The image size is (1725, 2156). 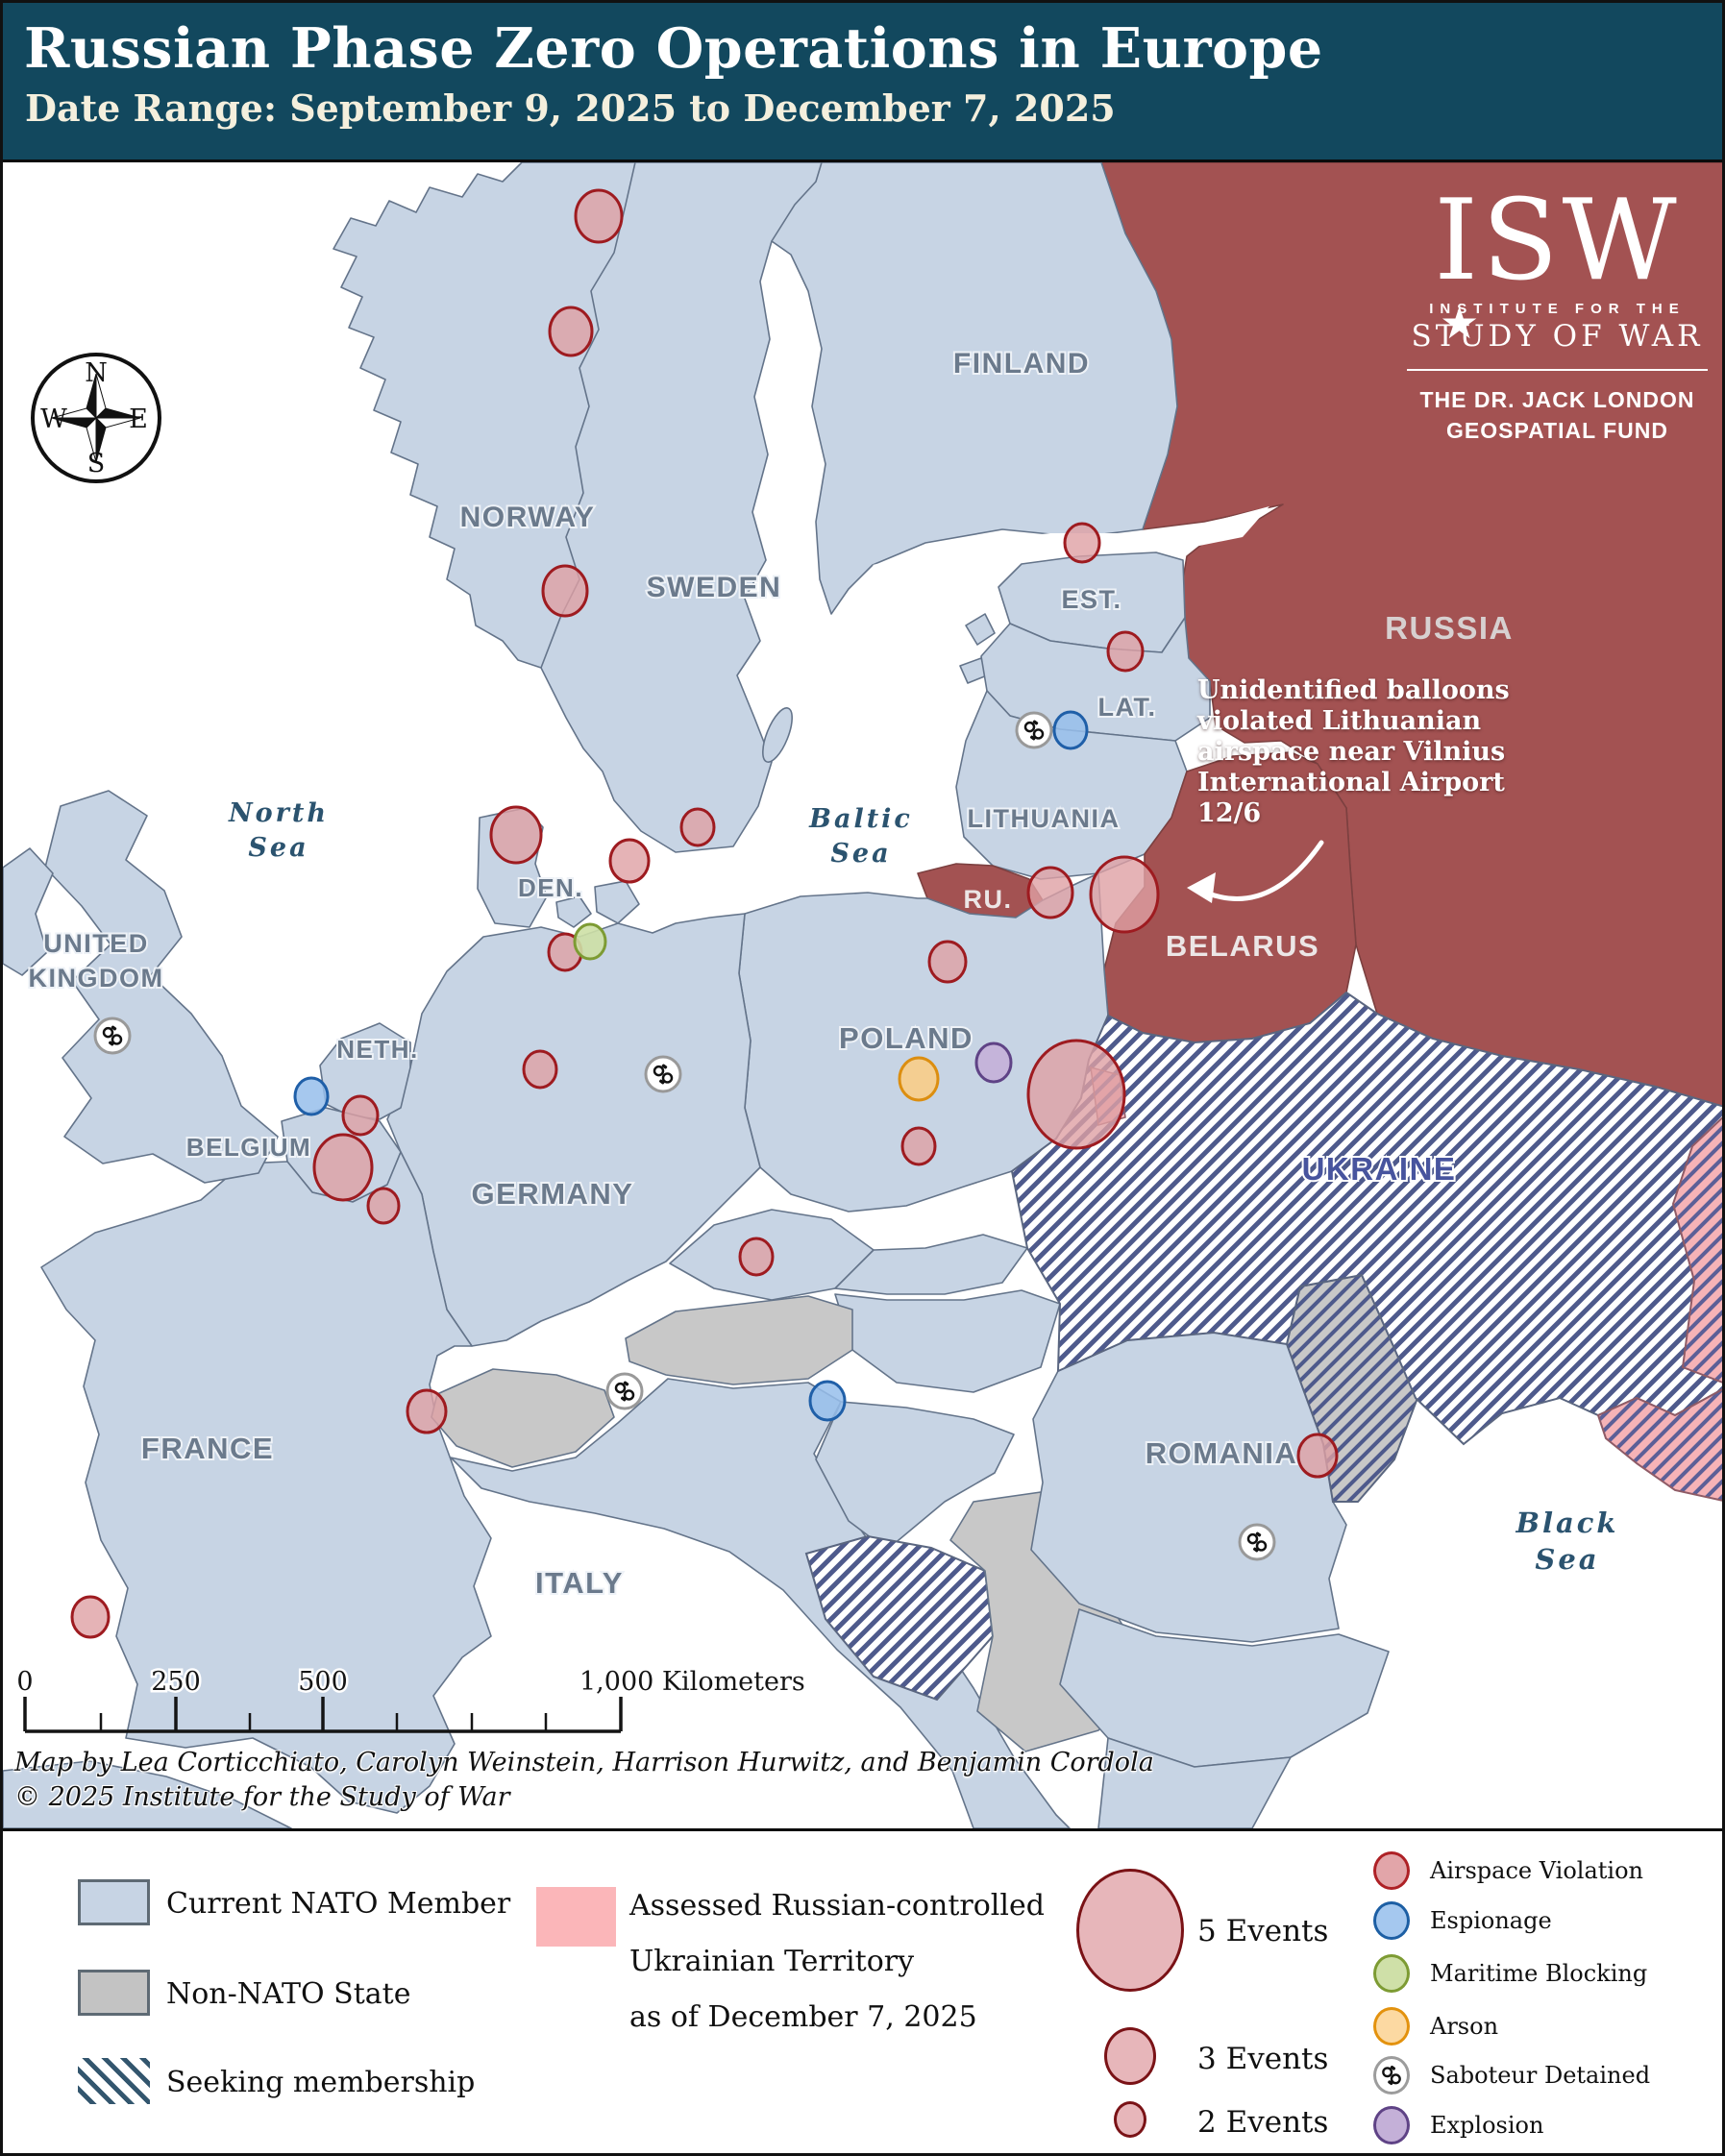 What do you see at coordinates (1351, 752) in the screenshot?
I see `annotation-line: airspace near Vilnius` at bounding box center [1351, 752].